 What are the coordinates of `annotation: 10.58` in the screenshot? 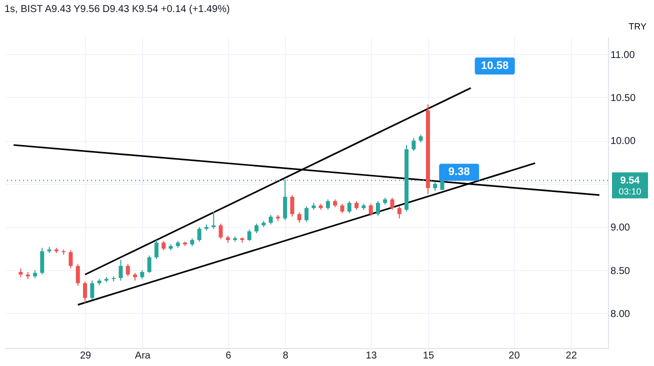 It's located at (495, 66).